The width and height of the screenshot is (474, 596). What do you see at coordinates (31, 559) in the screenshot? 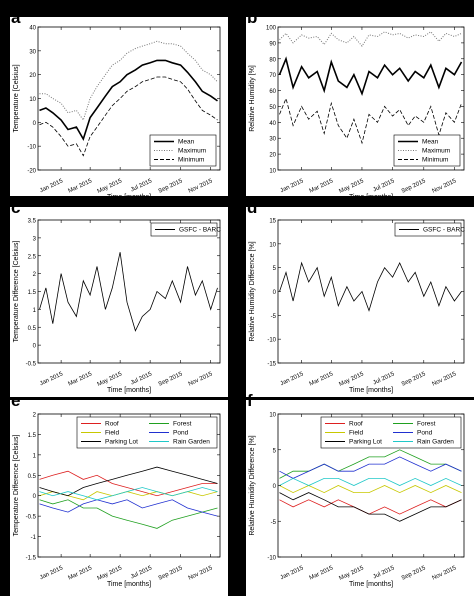
I see `y-tick-label: -1.5` at bounding box center [31, 559].